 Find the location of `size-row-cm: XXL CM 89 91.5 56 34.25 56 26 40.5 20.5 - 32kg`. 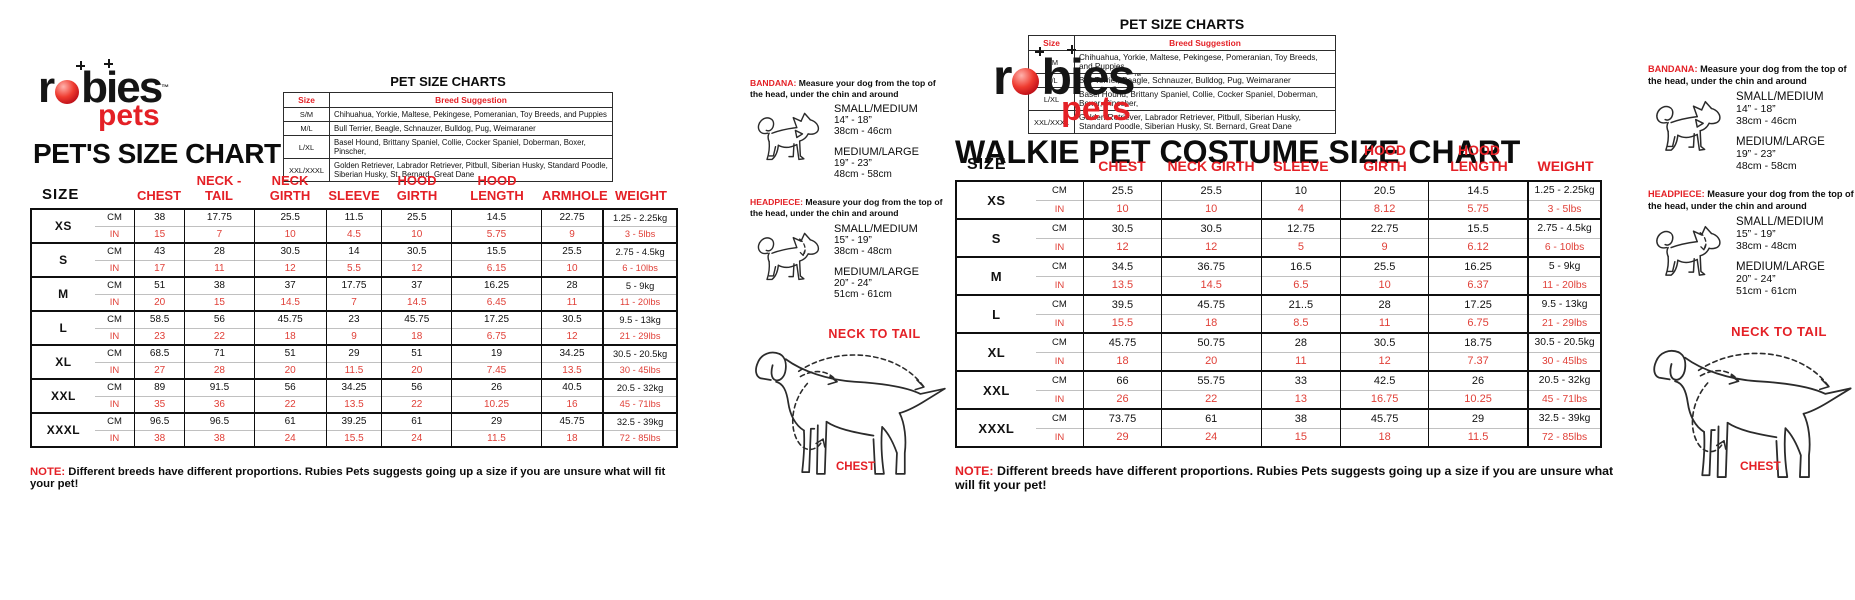

size-row-cm: XXL CM 89 91.5 56 34.25 56 26 40.5 20.5 - 32kg is located at coordinates (354, 395).